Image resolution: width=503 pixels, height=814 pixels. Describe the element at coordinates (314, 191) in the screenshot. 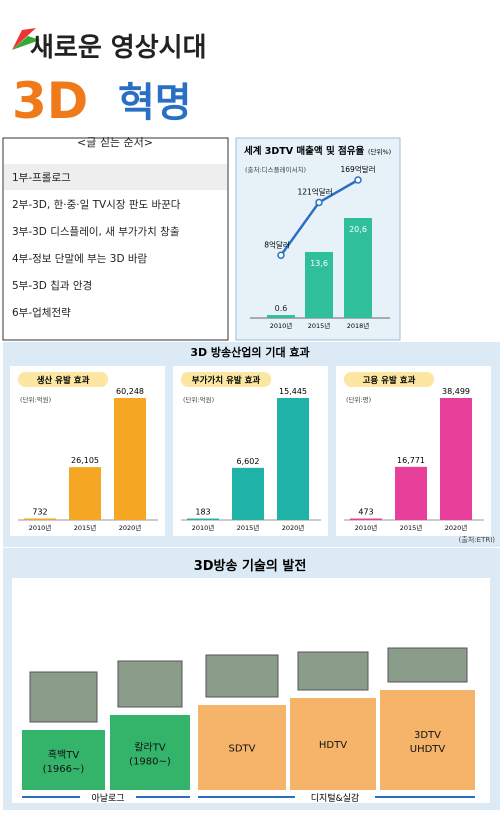

I see `line-label: 121억달러` at that location.